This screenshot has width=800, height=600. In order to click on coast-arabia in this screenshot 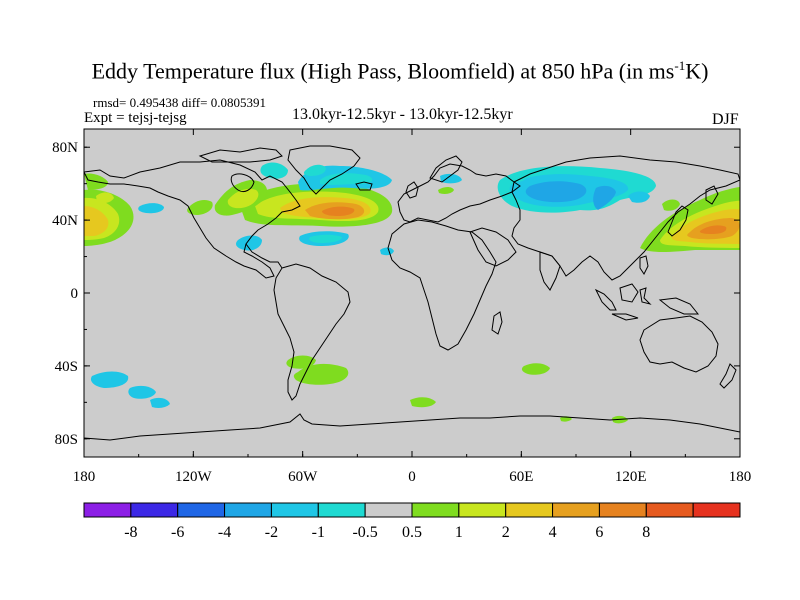, I will do `click(493, 247)`.